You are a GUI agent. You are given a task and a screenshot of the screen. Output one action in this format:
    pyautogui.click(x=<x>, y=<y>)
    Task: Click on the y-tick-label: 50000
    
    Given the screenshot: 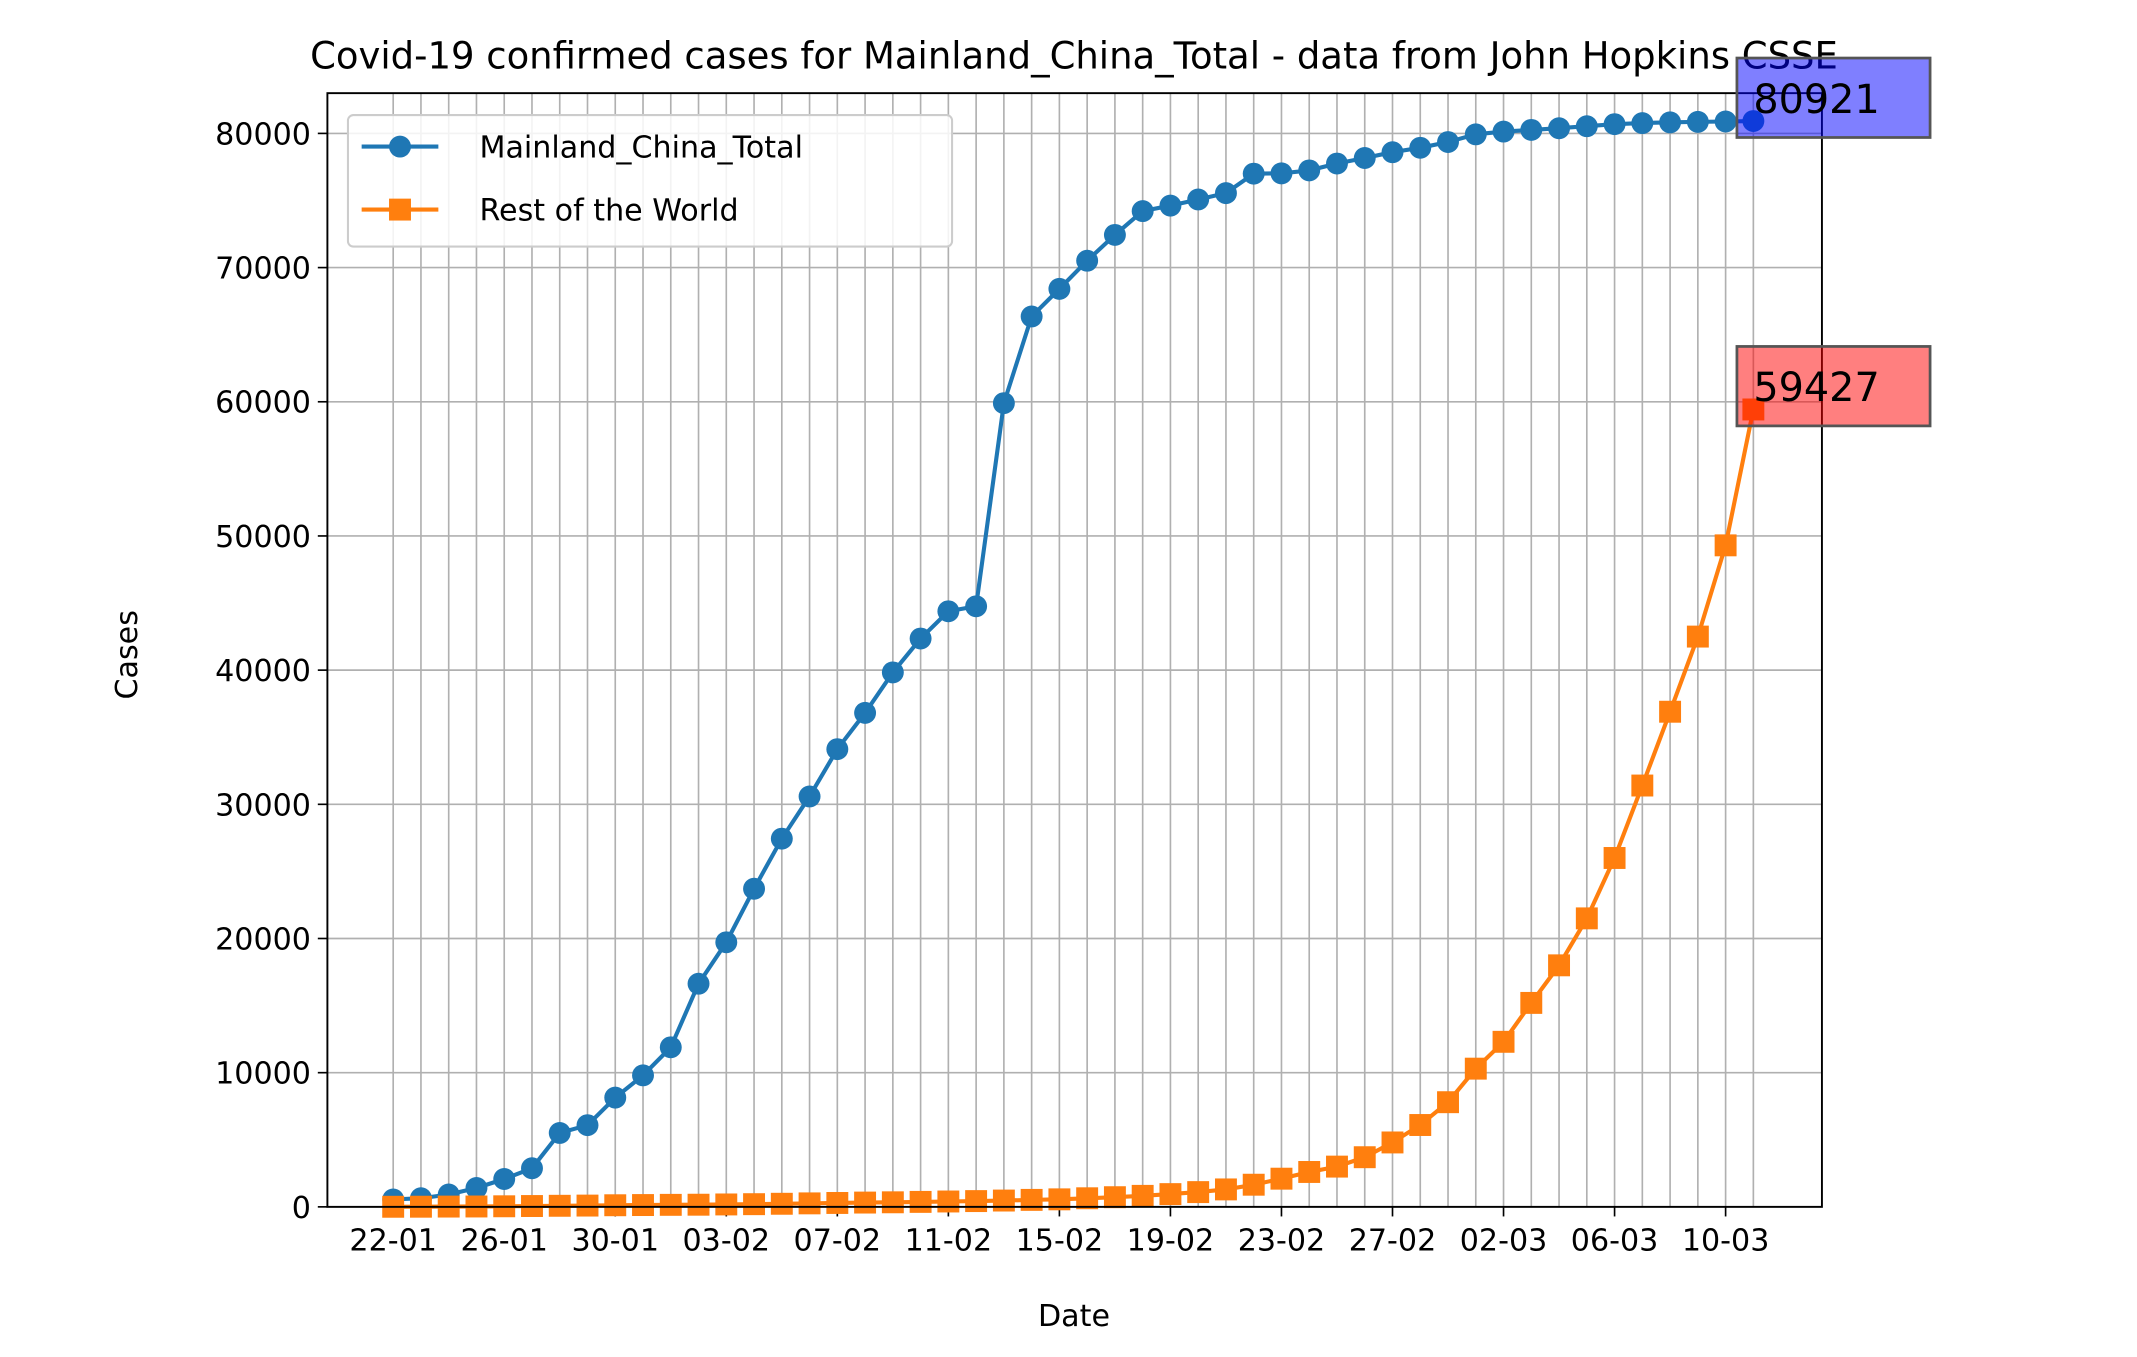 What is the action you would take?
    pyautogui.click(x=263, y=537)
    